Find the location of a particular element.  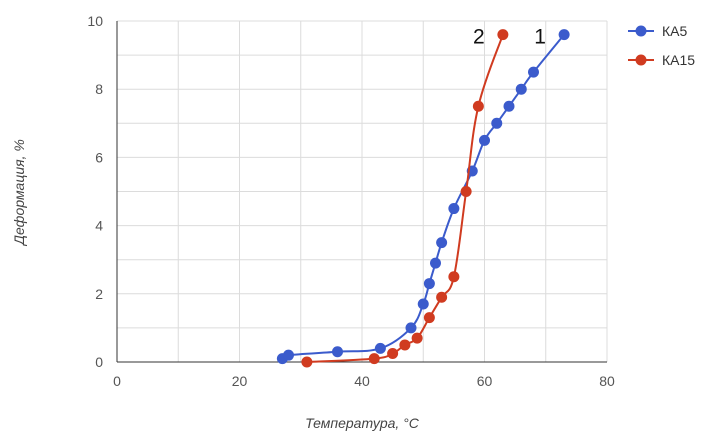

y-tick-label: 4 is located at coordinates (99, 226).